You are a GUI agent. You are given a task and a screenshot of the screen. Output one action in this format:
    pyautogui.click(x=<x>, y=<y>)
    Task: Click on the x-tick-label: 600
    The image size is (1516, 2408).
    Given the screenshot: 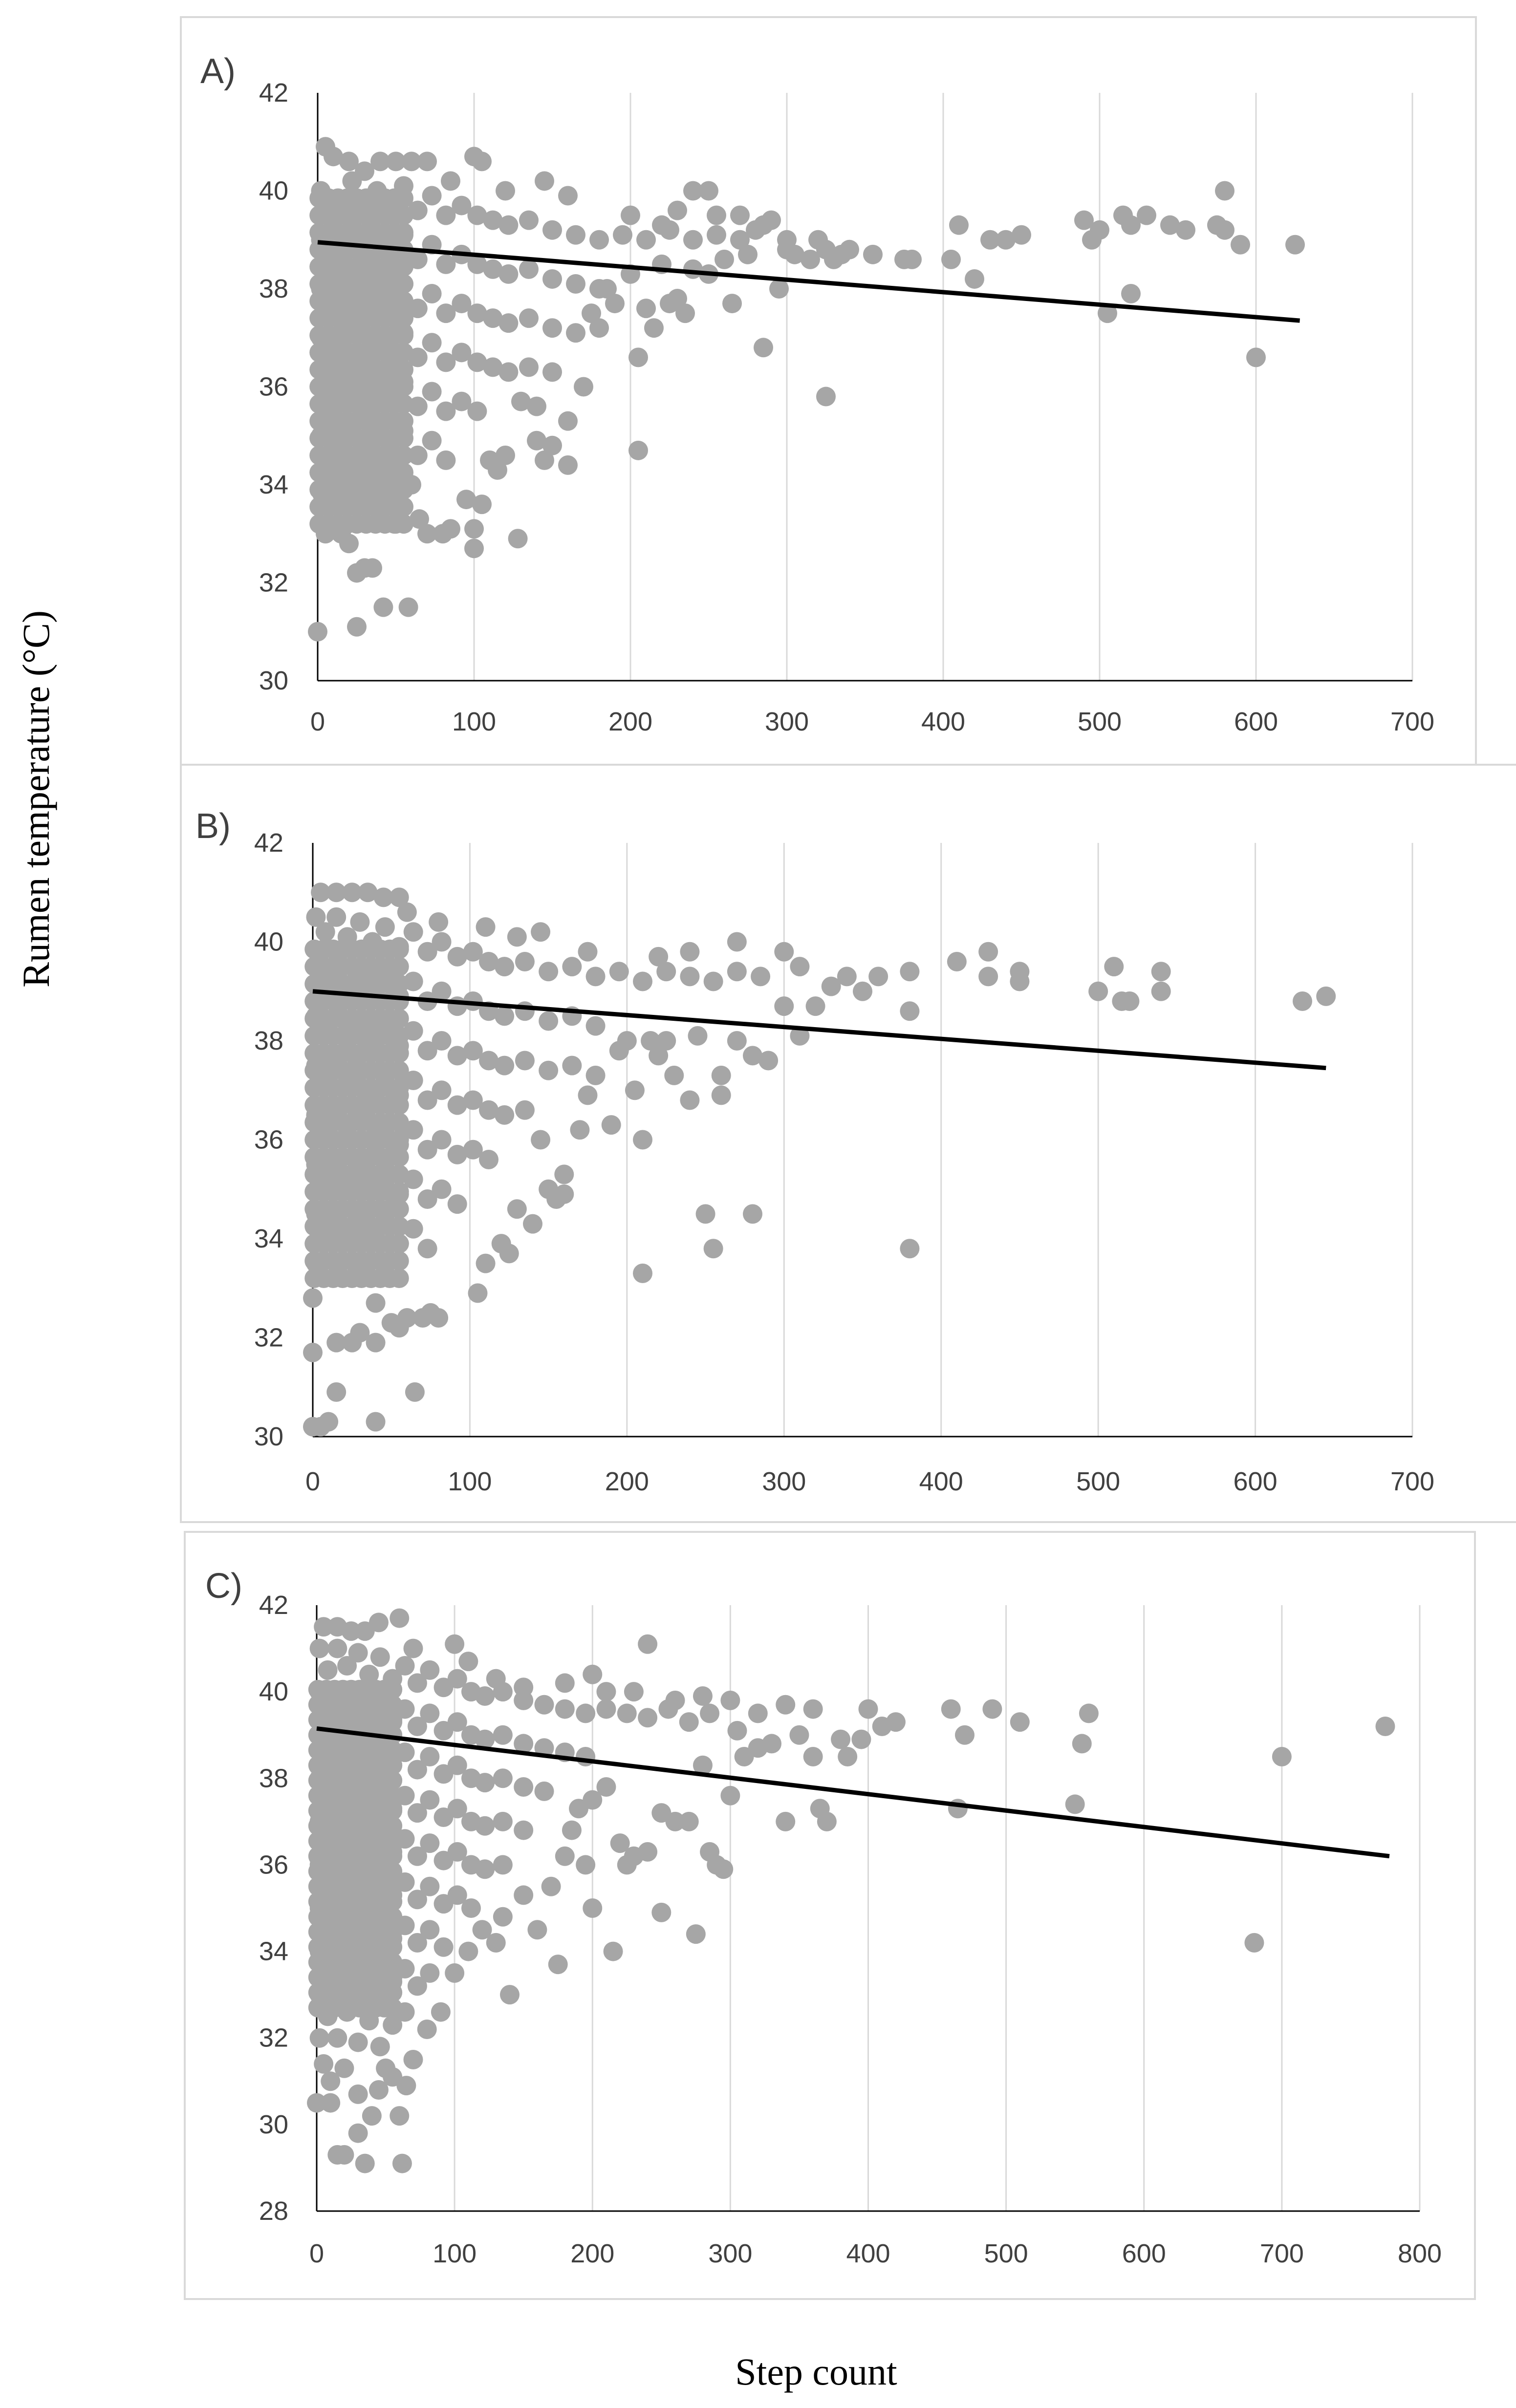 What is the action you would take?
    pyautogui.click(x=1256, y=722)
    